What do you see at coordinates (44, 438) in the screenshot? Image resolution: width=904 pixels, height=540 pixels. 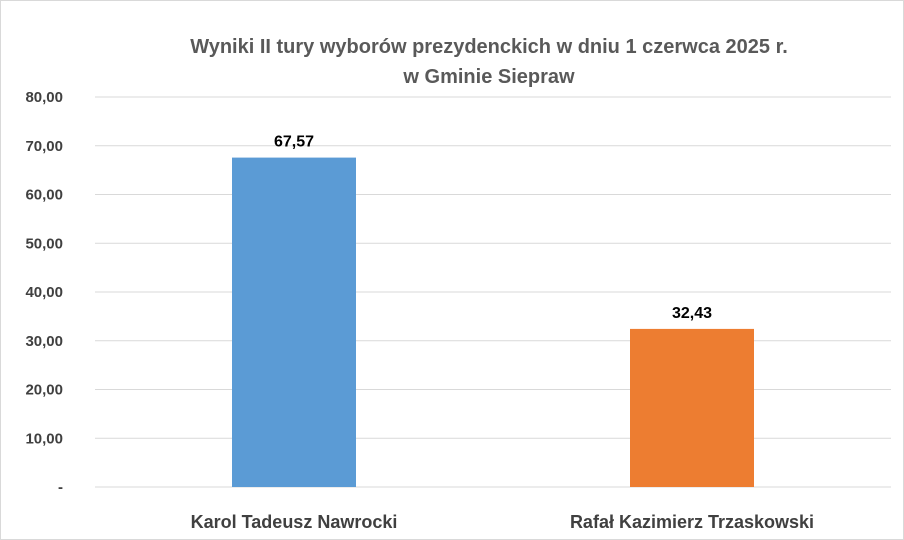 I see `y-tick-label: 10,00` at bounding box center [44, 438].